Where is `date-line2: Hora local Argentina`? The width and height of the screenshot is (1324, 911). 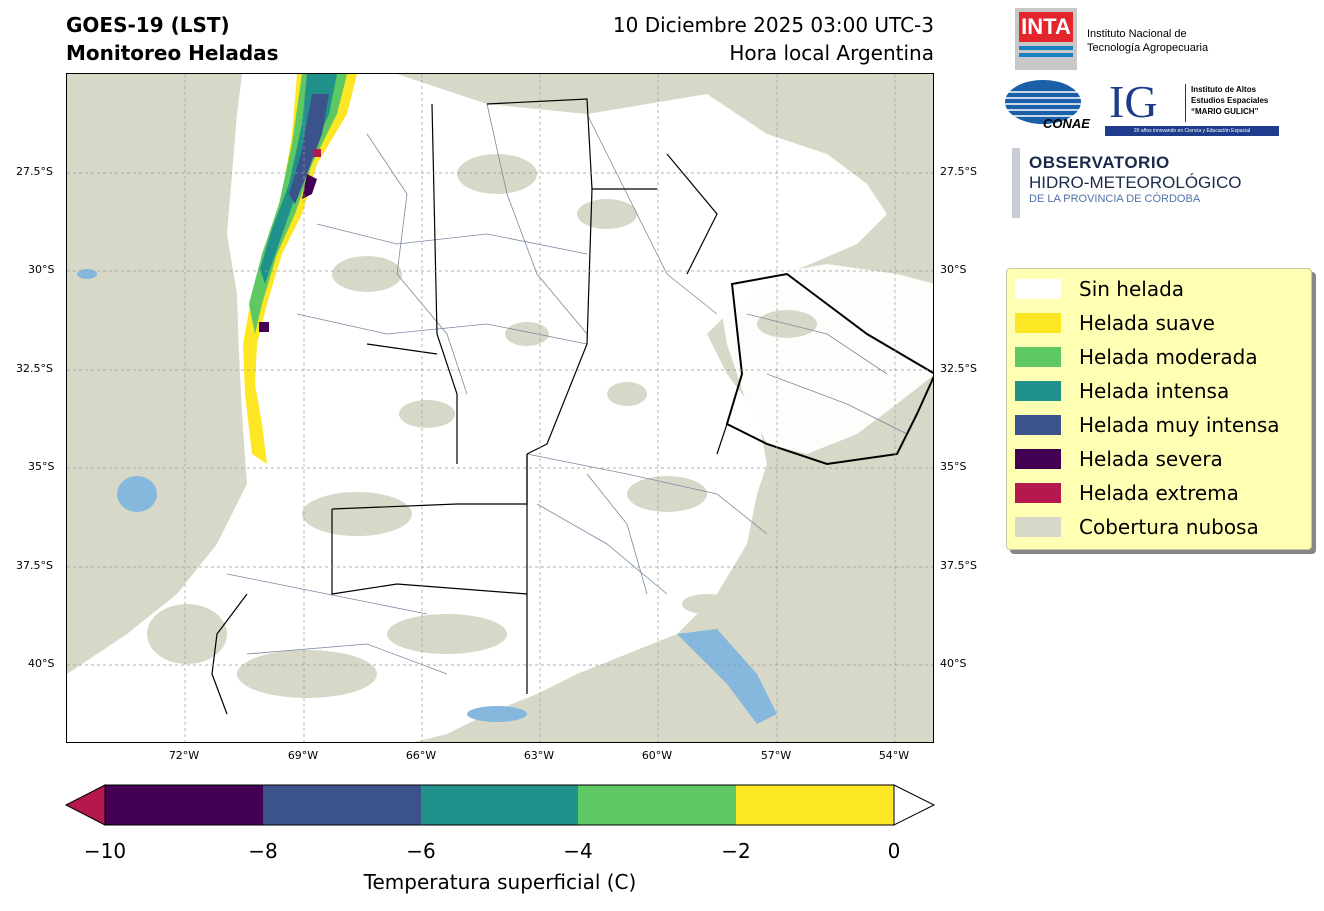 date-line2: Hora local Argentina is located at coordinates (831, 53).